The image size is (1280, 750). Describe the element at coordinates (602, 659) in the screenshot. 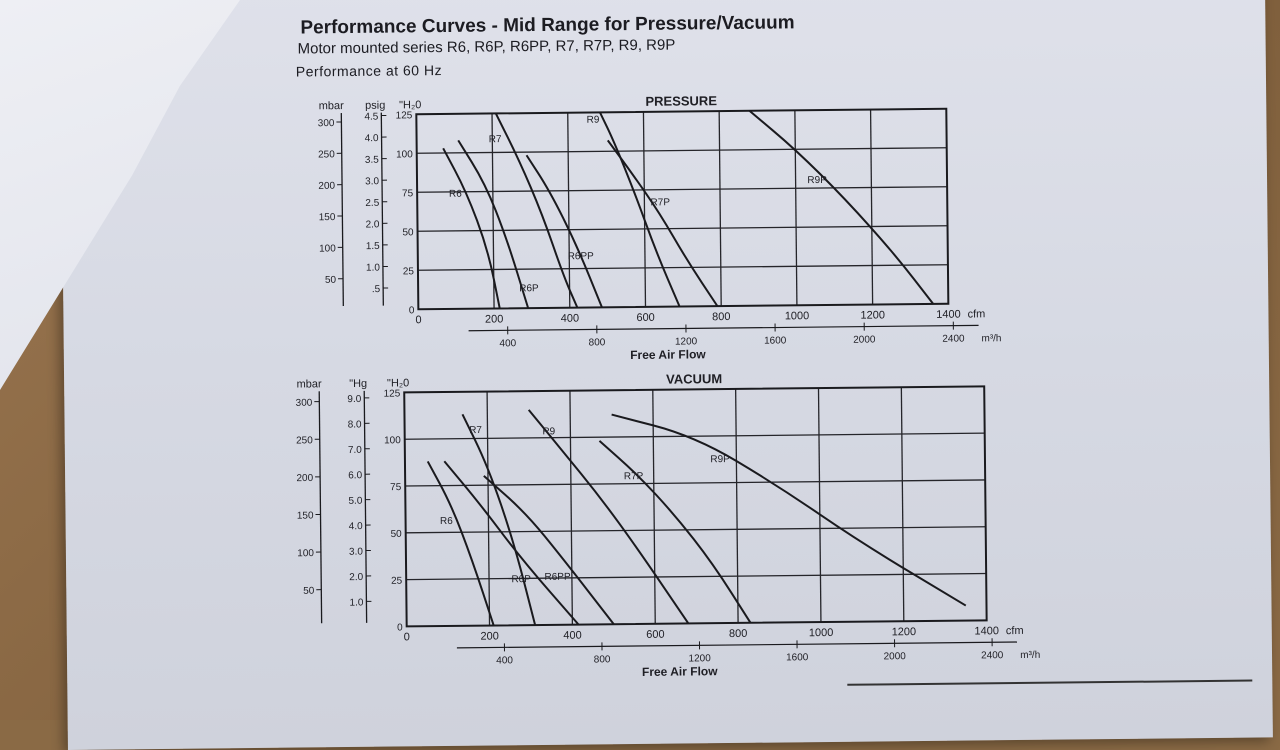

I see `vacuum-x2-tick-label: 800` at that location.